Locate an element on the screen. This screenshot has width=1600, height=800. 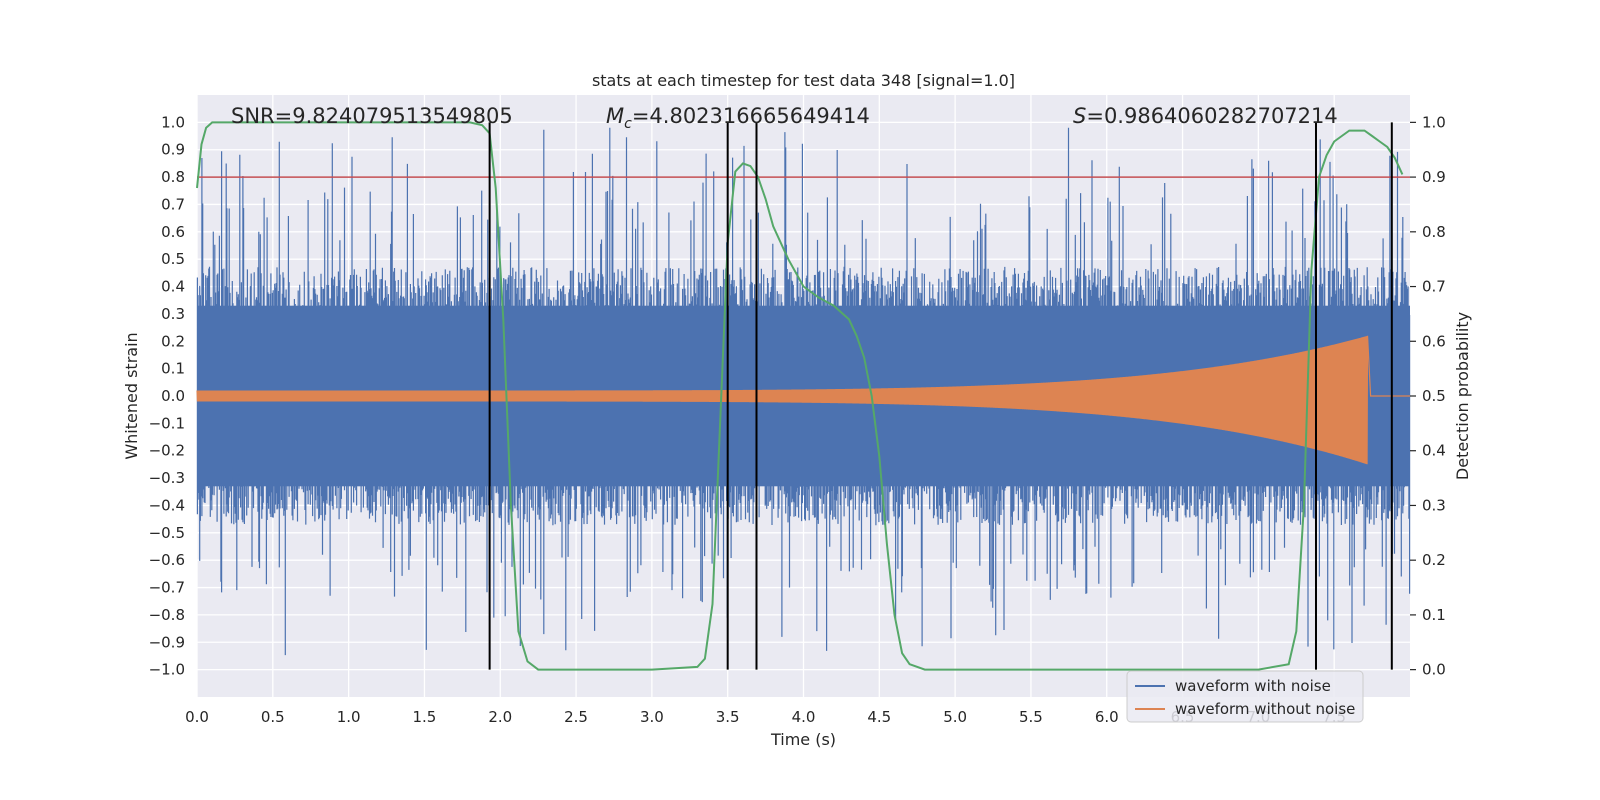
series-waveform-without-noise is located at coordinates (803, 400).